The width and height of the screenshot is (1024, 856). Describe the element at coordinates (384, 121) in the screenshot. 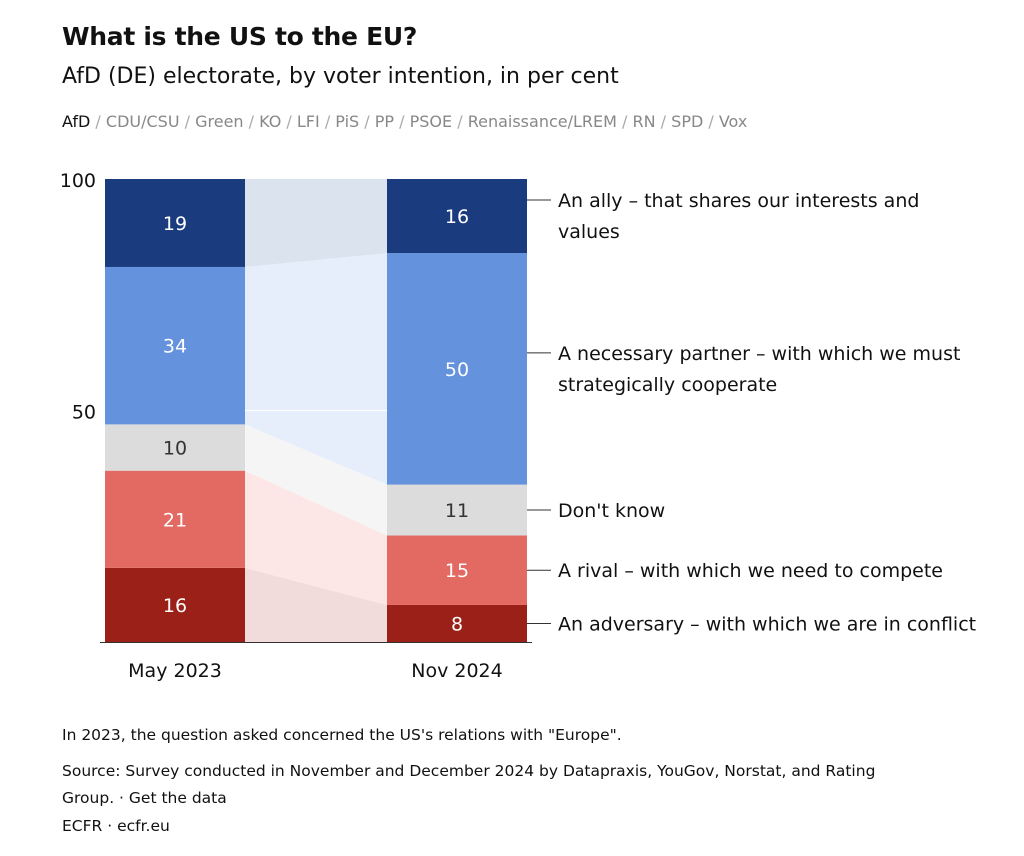

I see `party-tab-pp: PP` at that location.